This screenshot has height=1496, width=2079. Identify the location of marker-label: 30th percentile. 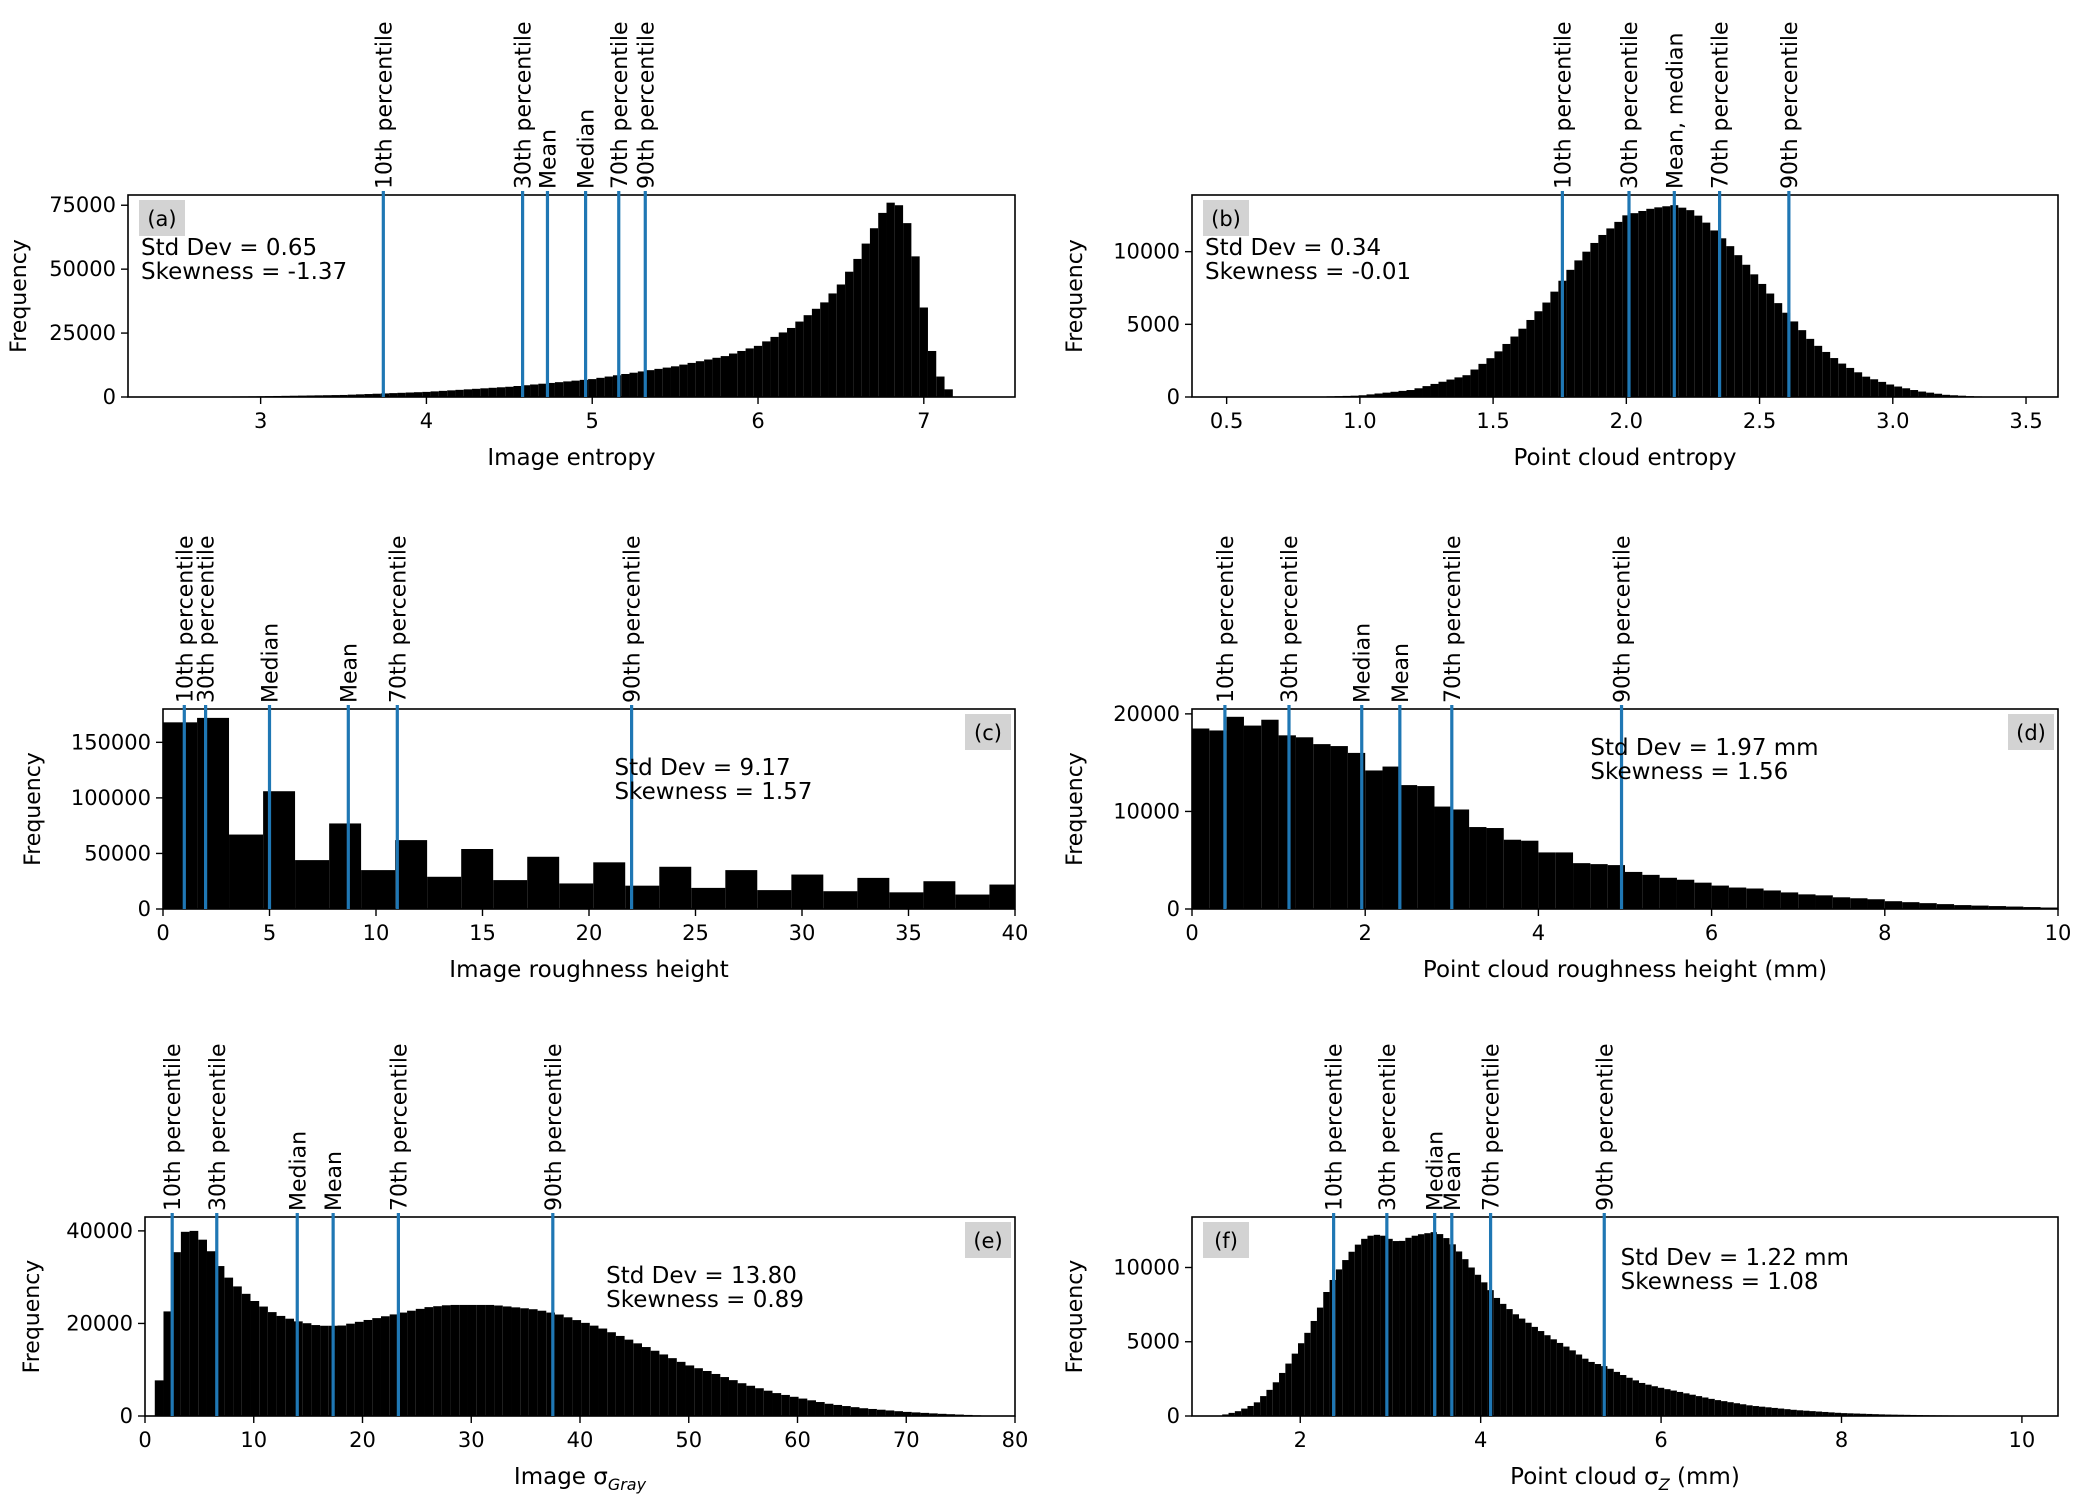
(1290, 619).